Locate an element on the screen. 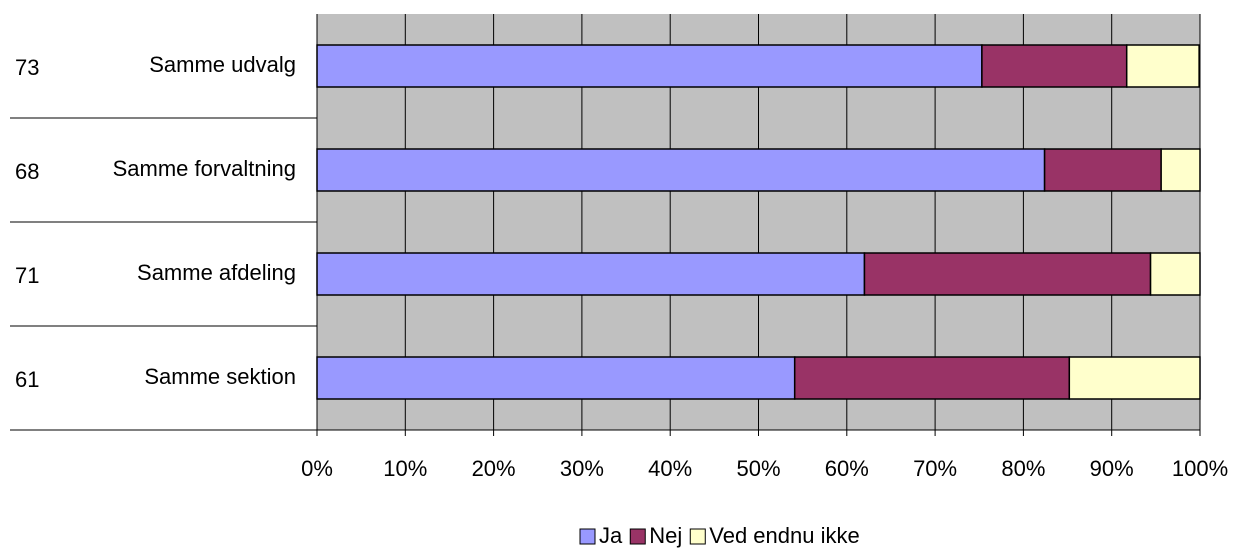 The width and height of the screenshot is (1238, 550). legend-label: Ja is located at coordinates (611, 535).